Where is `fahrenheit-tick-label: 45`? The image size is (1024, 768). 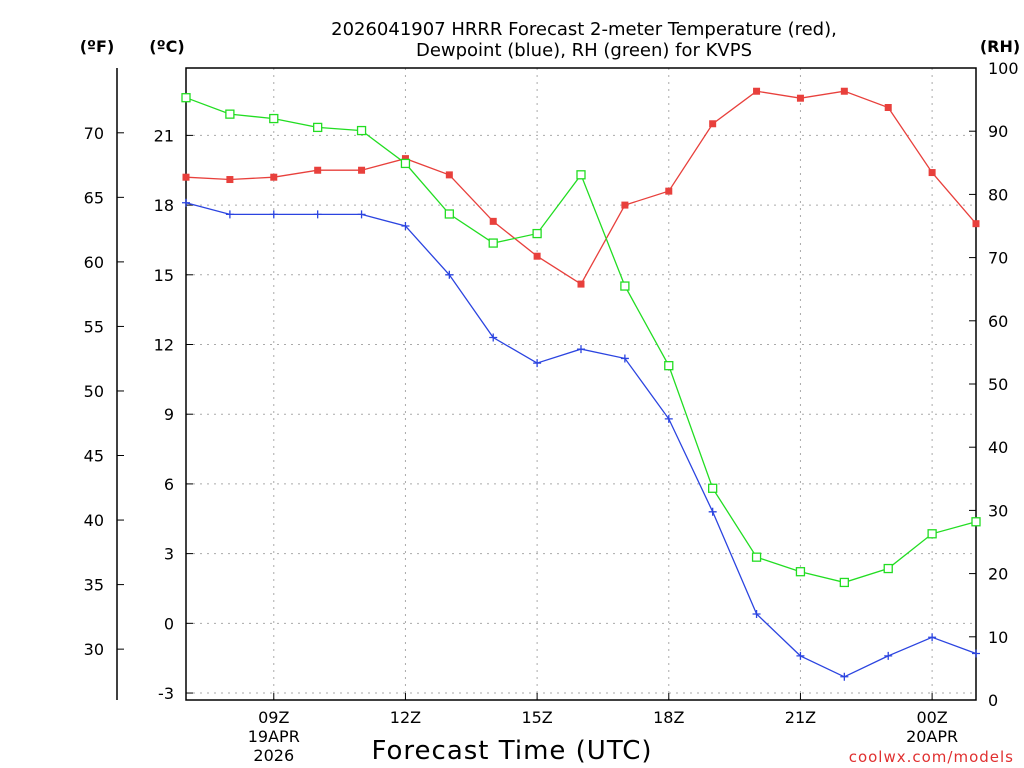
fahrenheit-tick-label: 45 is located at coordinates (94, 456).